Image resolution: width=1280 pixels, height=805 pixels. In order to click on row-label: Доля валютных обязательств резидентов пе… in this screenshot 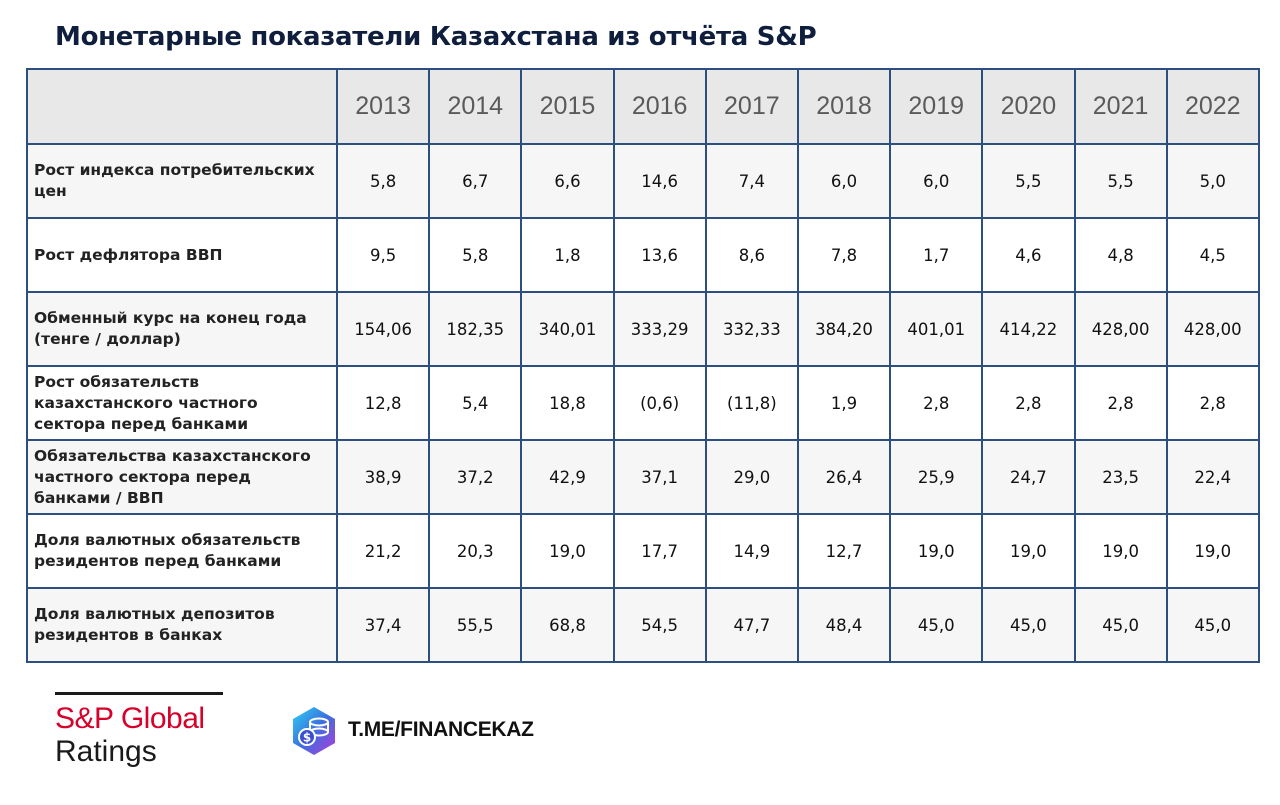, I will do `click(182, 551)`.